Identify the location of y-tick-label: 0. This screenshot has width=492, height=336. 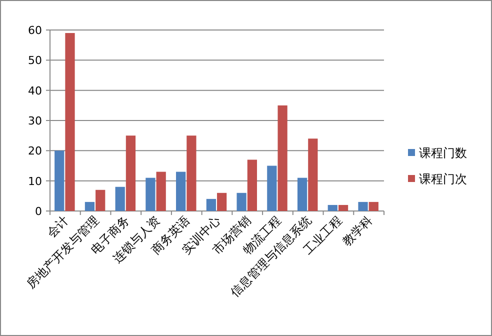
(38, 211).